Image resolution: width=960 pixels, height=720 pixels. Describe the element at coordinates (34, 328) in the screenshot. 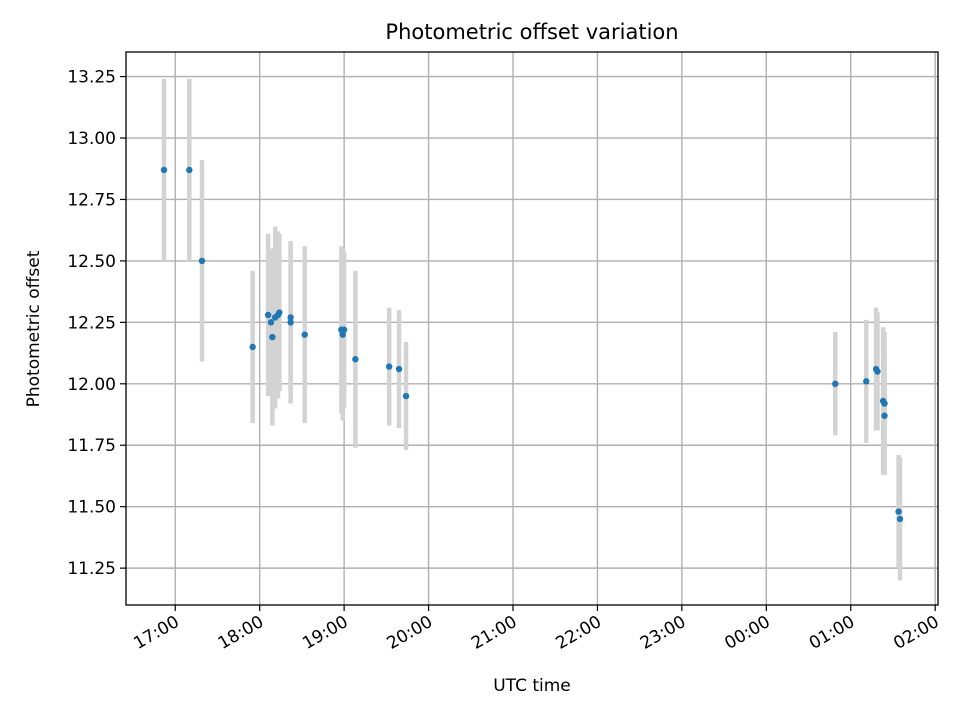

I see `y-axis-label: Photometric offset` at that location.